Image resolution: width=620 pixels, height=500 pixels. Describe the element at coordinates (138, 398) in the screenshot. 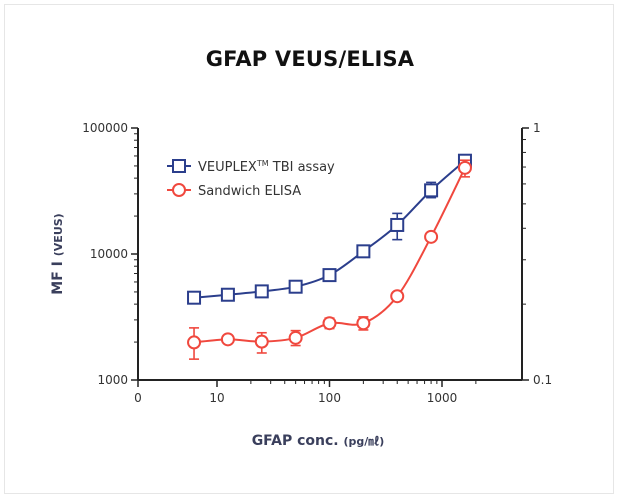

I see `x-tick-label: 0` at that location.